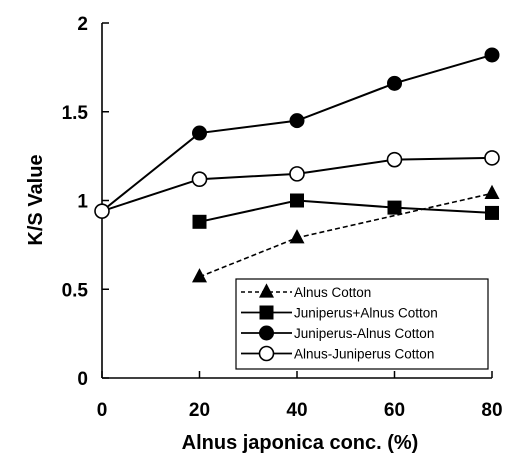  I want to click on y-tick-label: 0.5, so click(75, 290).